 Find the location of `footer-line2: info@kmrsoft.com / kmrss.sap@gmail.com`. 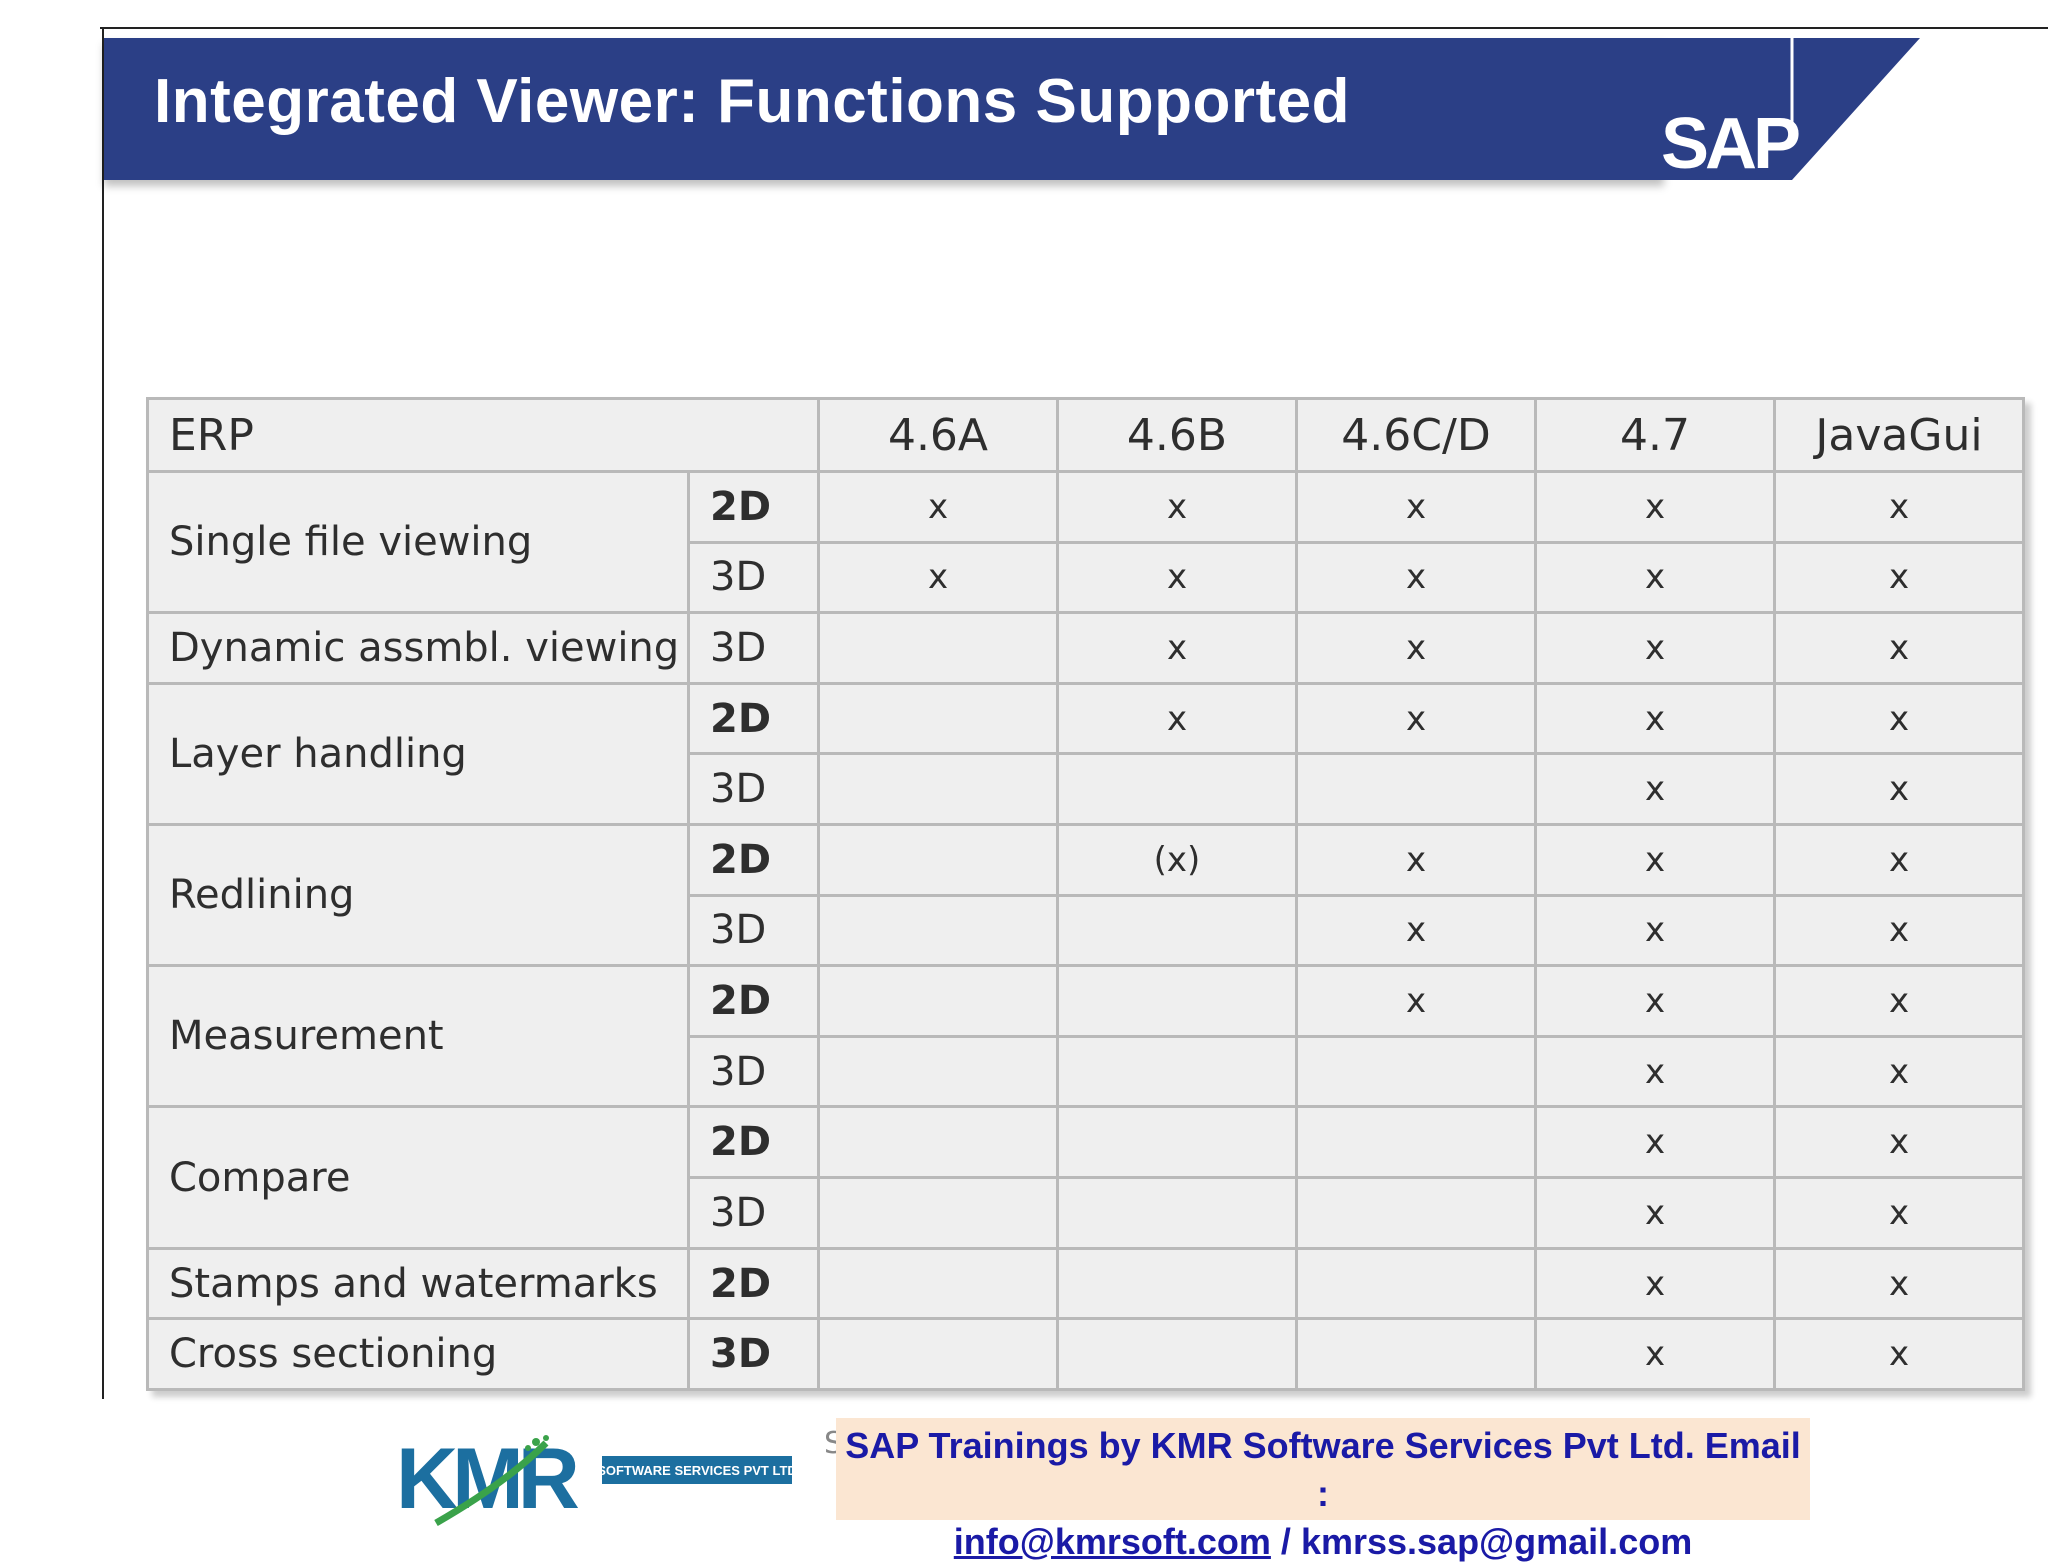

footer-line2: info@kmrsoft.com / kmrss.sap@gmail.com is located at coordinates (1323, 1542).